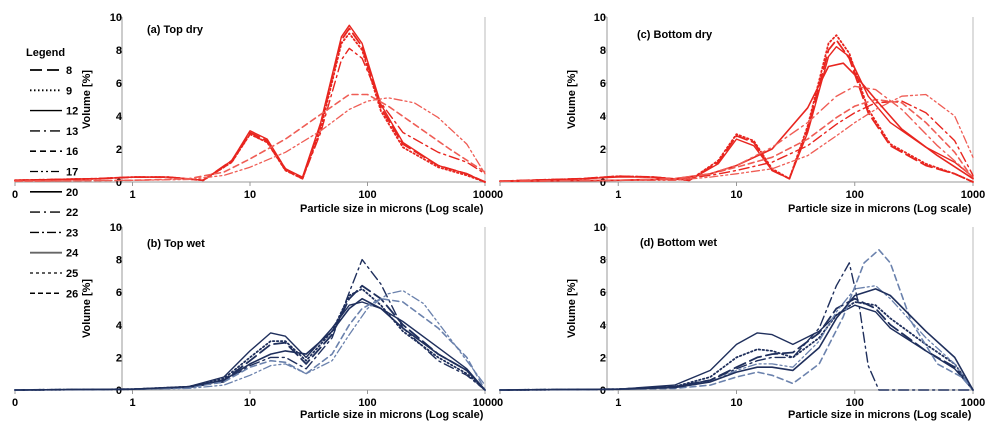  I want to click on legend-label-8: 8, so click(69, 71).